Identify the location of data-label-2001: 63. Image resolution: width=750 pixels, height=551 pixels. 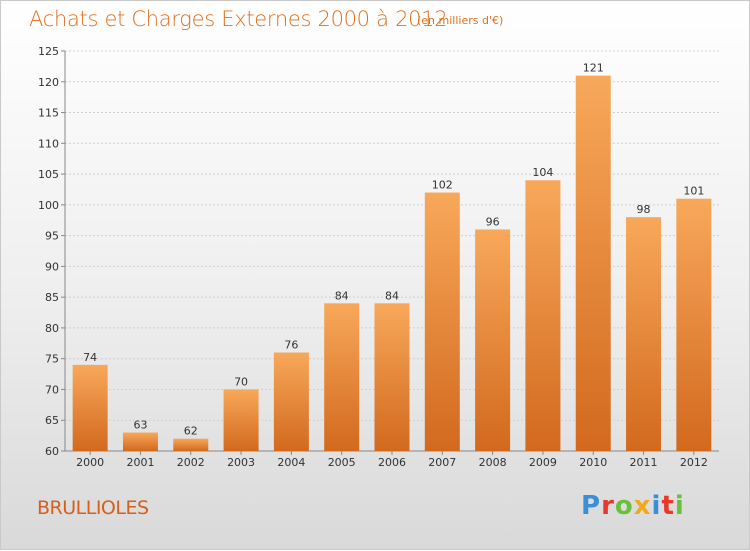
(140, 425).